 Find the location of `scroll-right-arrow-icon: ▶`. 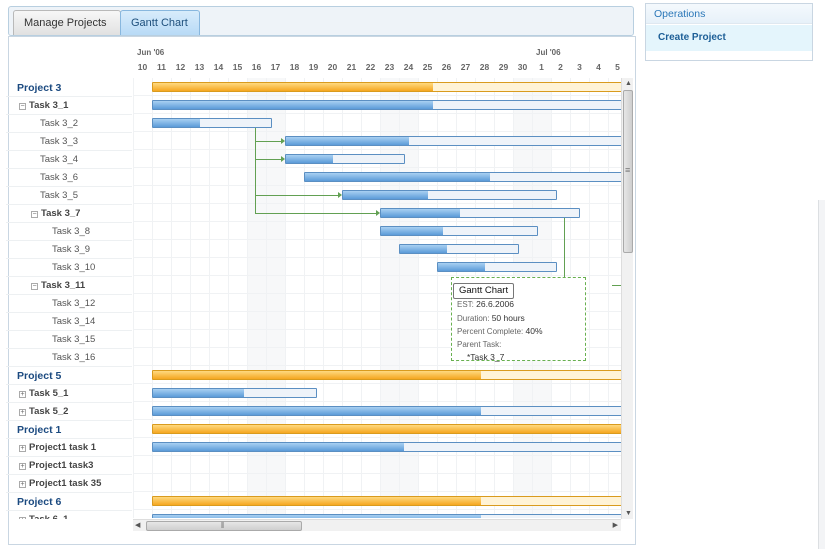

scroll-right-arrow-icon: ▶ is located at coordinates (615, 525).